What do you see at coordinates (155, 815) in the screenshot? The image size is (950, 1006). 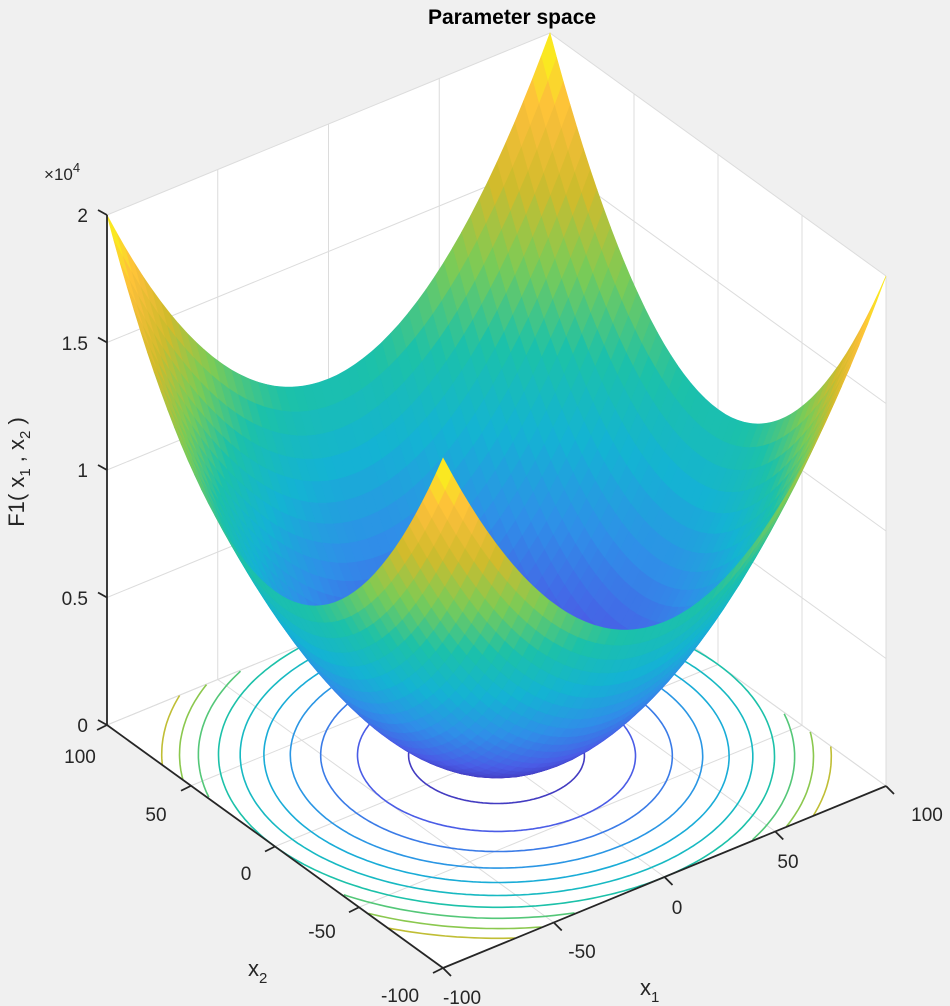 I see `x2-tick-label: 50` at bounding box center [155, 815].